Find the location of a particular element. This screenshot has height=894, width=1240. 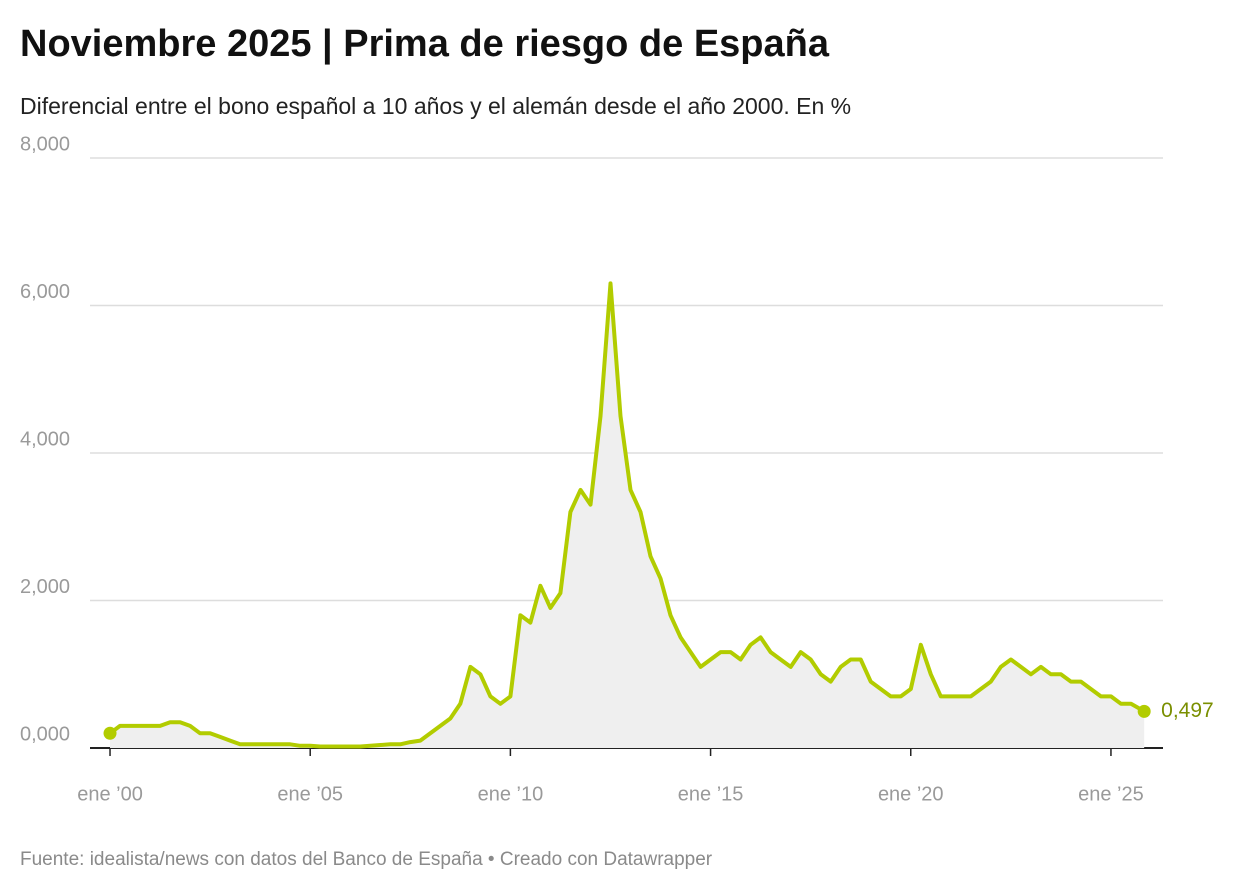

x-tick-label: ene ’20 is located at coordinates (911, 794).